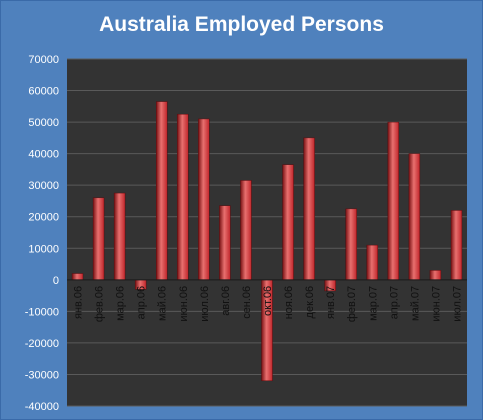  Describe the element at coordinates (184, 304) in the screenshot. I see `x-tick-label: июн.06` at that location.